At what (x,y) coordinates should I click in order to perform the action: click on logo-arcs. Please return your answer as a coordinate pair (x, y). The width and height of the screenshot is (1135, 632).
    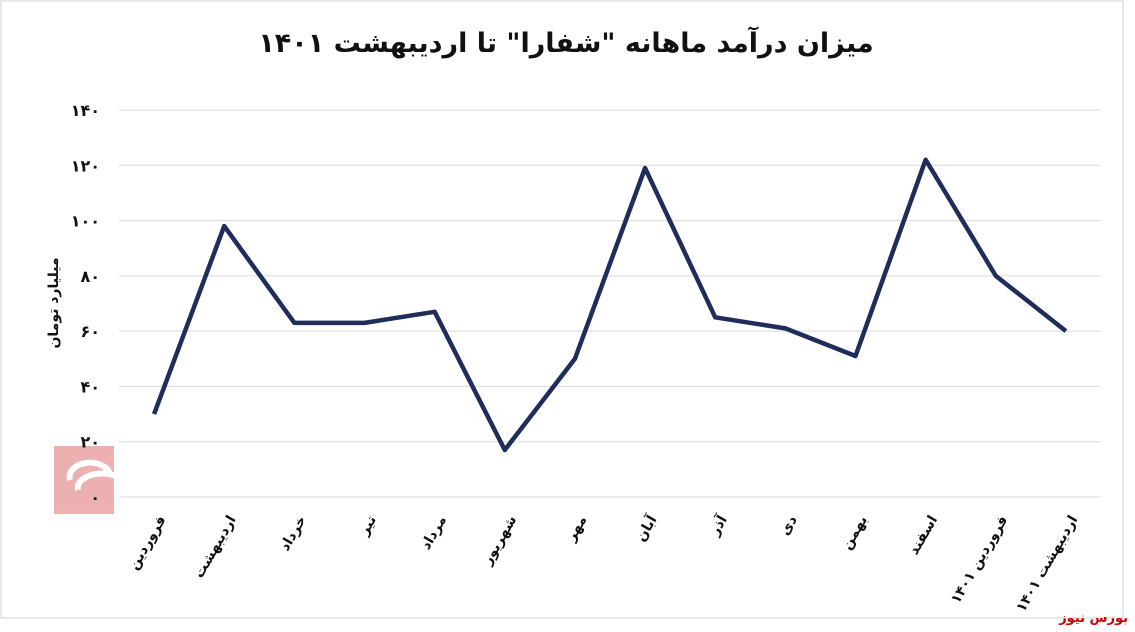
    Looking at the image, I should click on (97, 475).